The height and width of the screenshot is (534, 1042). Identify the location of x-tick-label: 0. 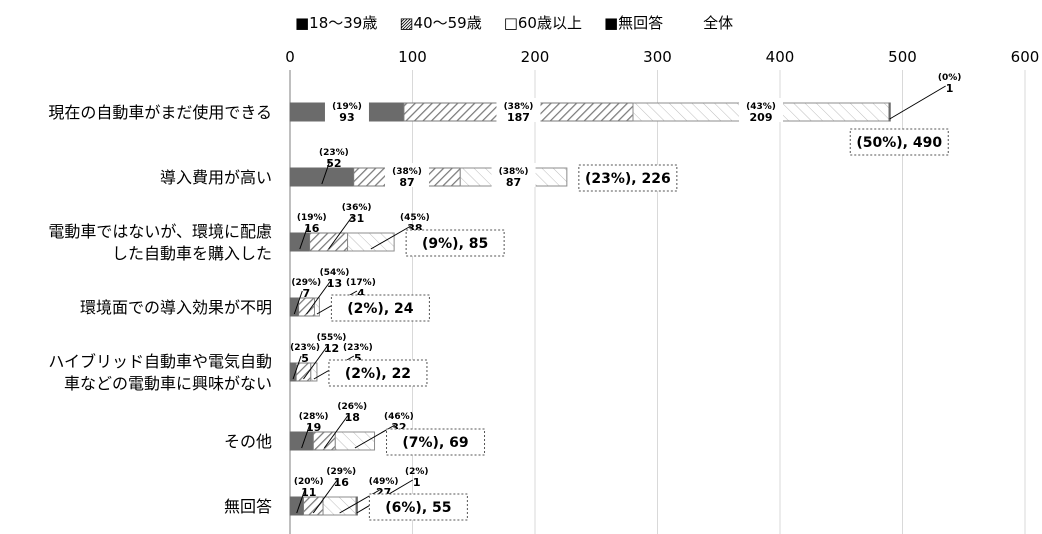
(290, 57).